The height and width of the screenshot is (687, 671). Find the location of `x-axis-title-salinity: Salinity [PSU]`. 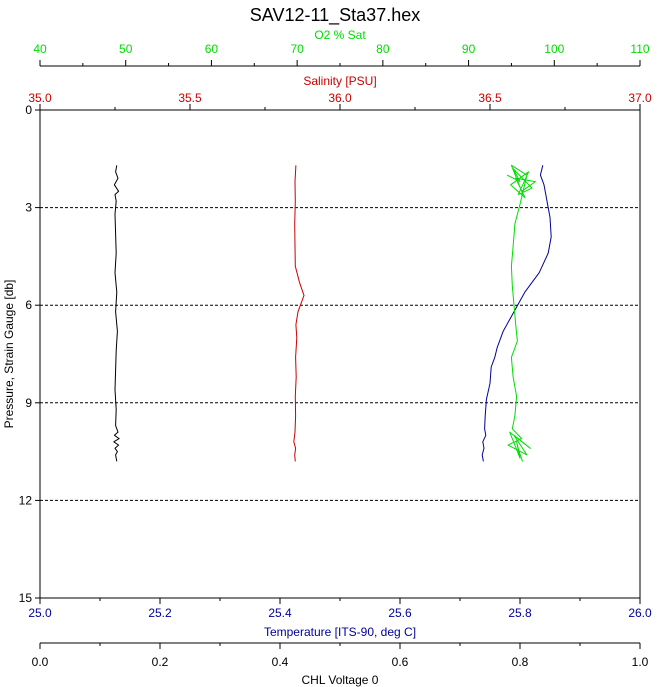

x-axis-title-salinity: Salinity [PSU] is located at coordinates (339, 81).